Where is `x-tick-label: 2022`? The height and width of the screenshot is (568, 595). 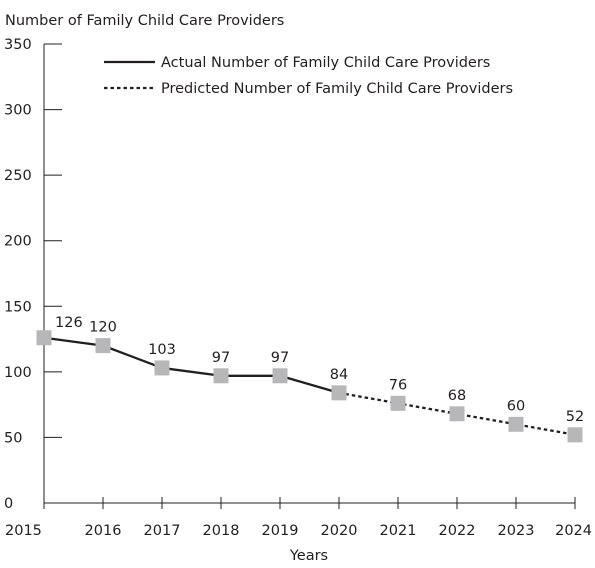
x-tick-label: 2022 is located at coordinates (457, 531).